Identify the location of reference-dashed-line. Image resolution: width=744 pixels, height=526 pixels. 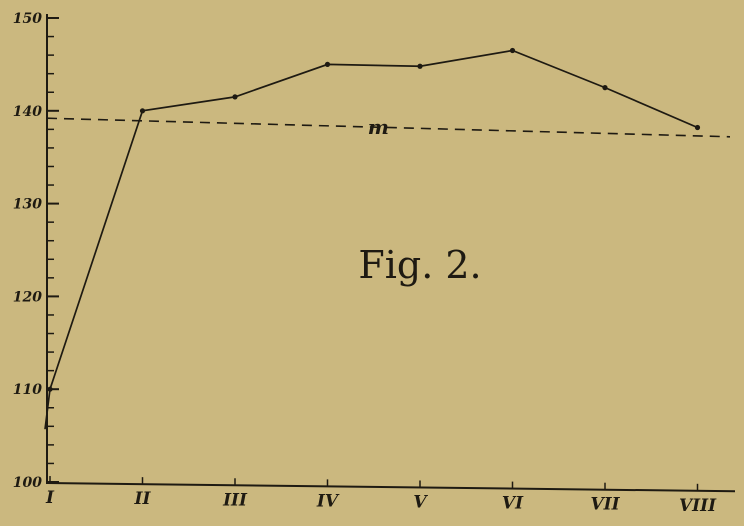
(388, 127).